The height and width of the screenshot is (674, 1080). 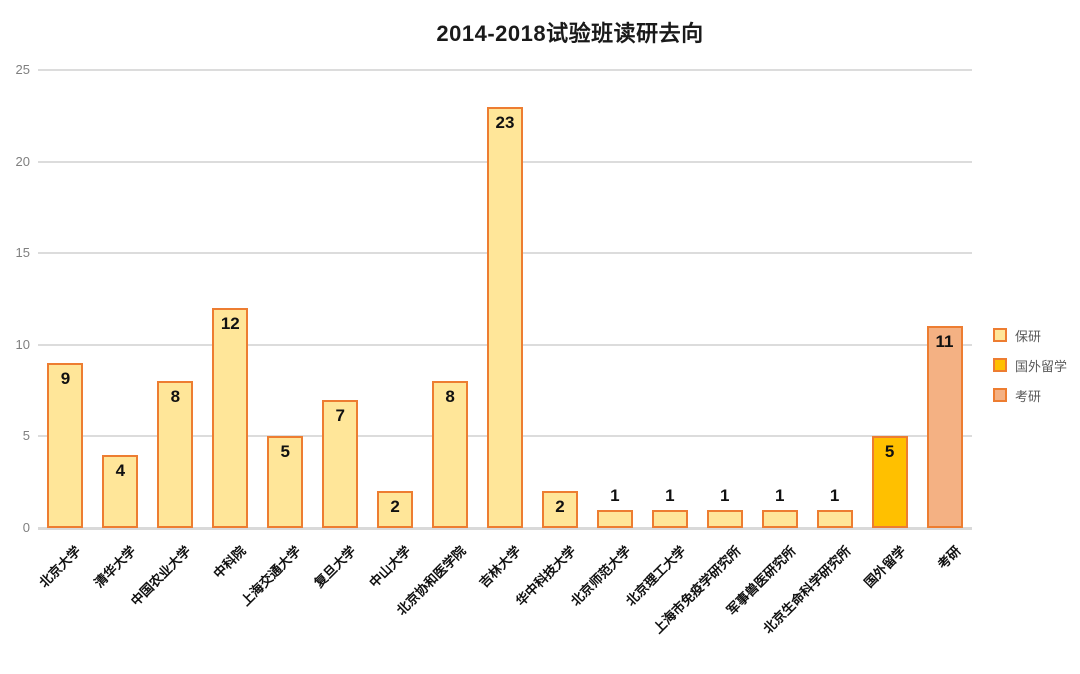 I want to click on y-axis-tick-label: 10, so click(x=22, y=344).